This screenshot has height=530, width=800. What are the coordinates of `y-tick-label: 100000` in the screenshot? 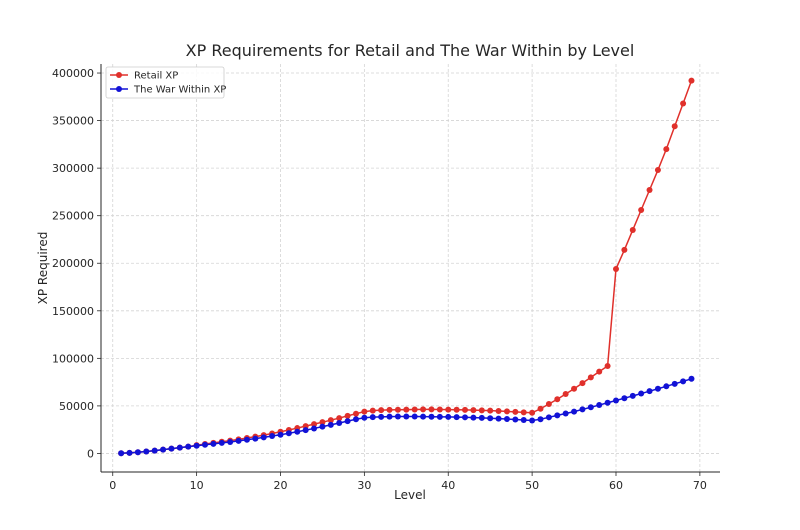 It's located at (73, 358).